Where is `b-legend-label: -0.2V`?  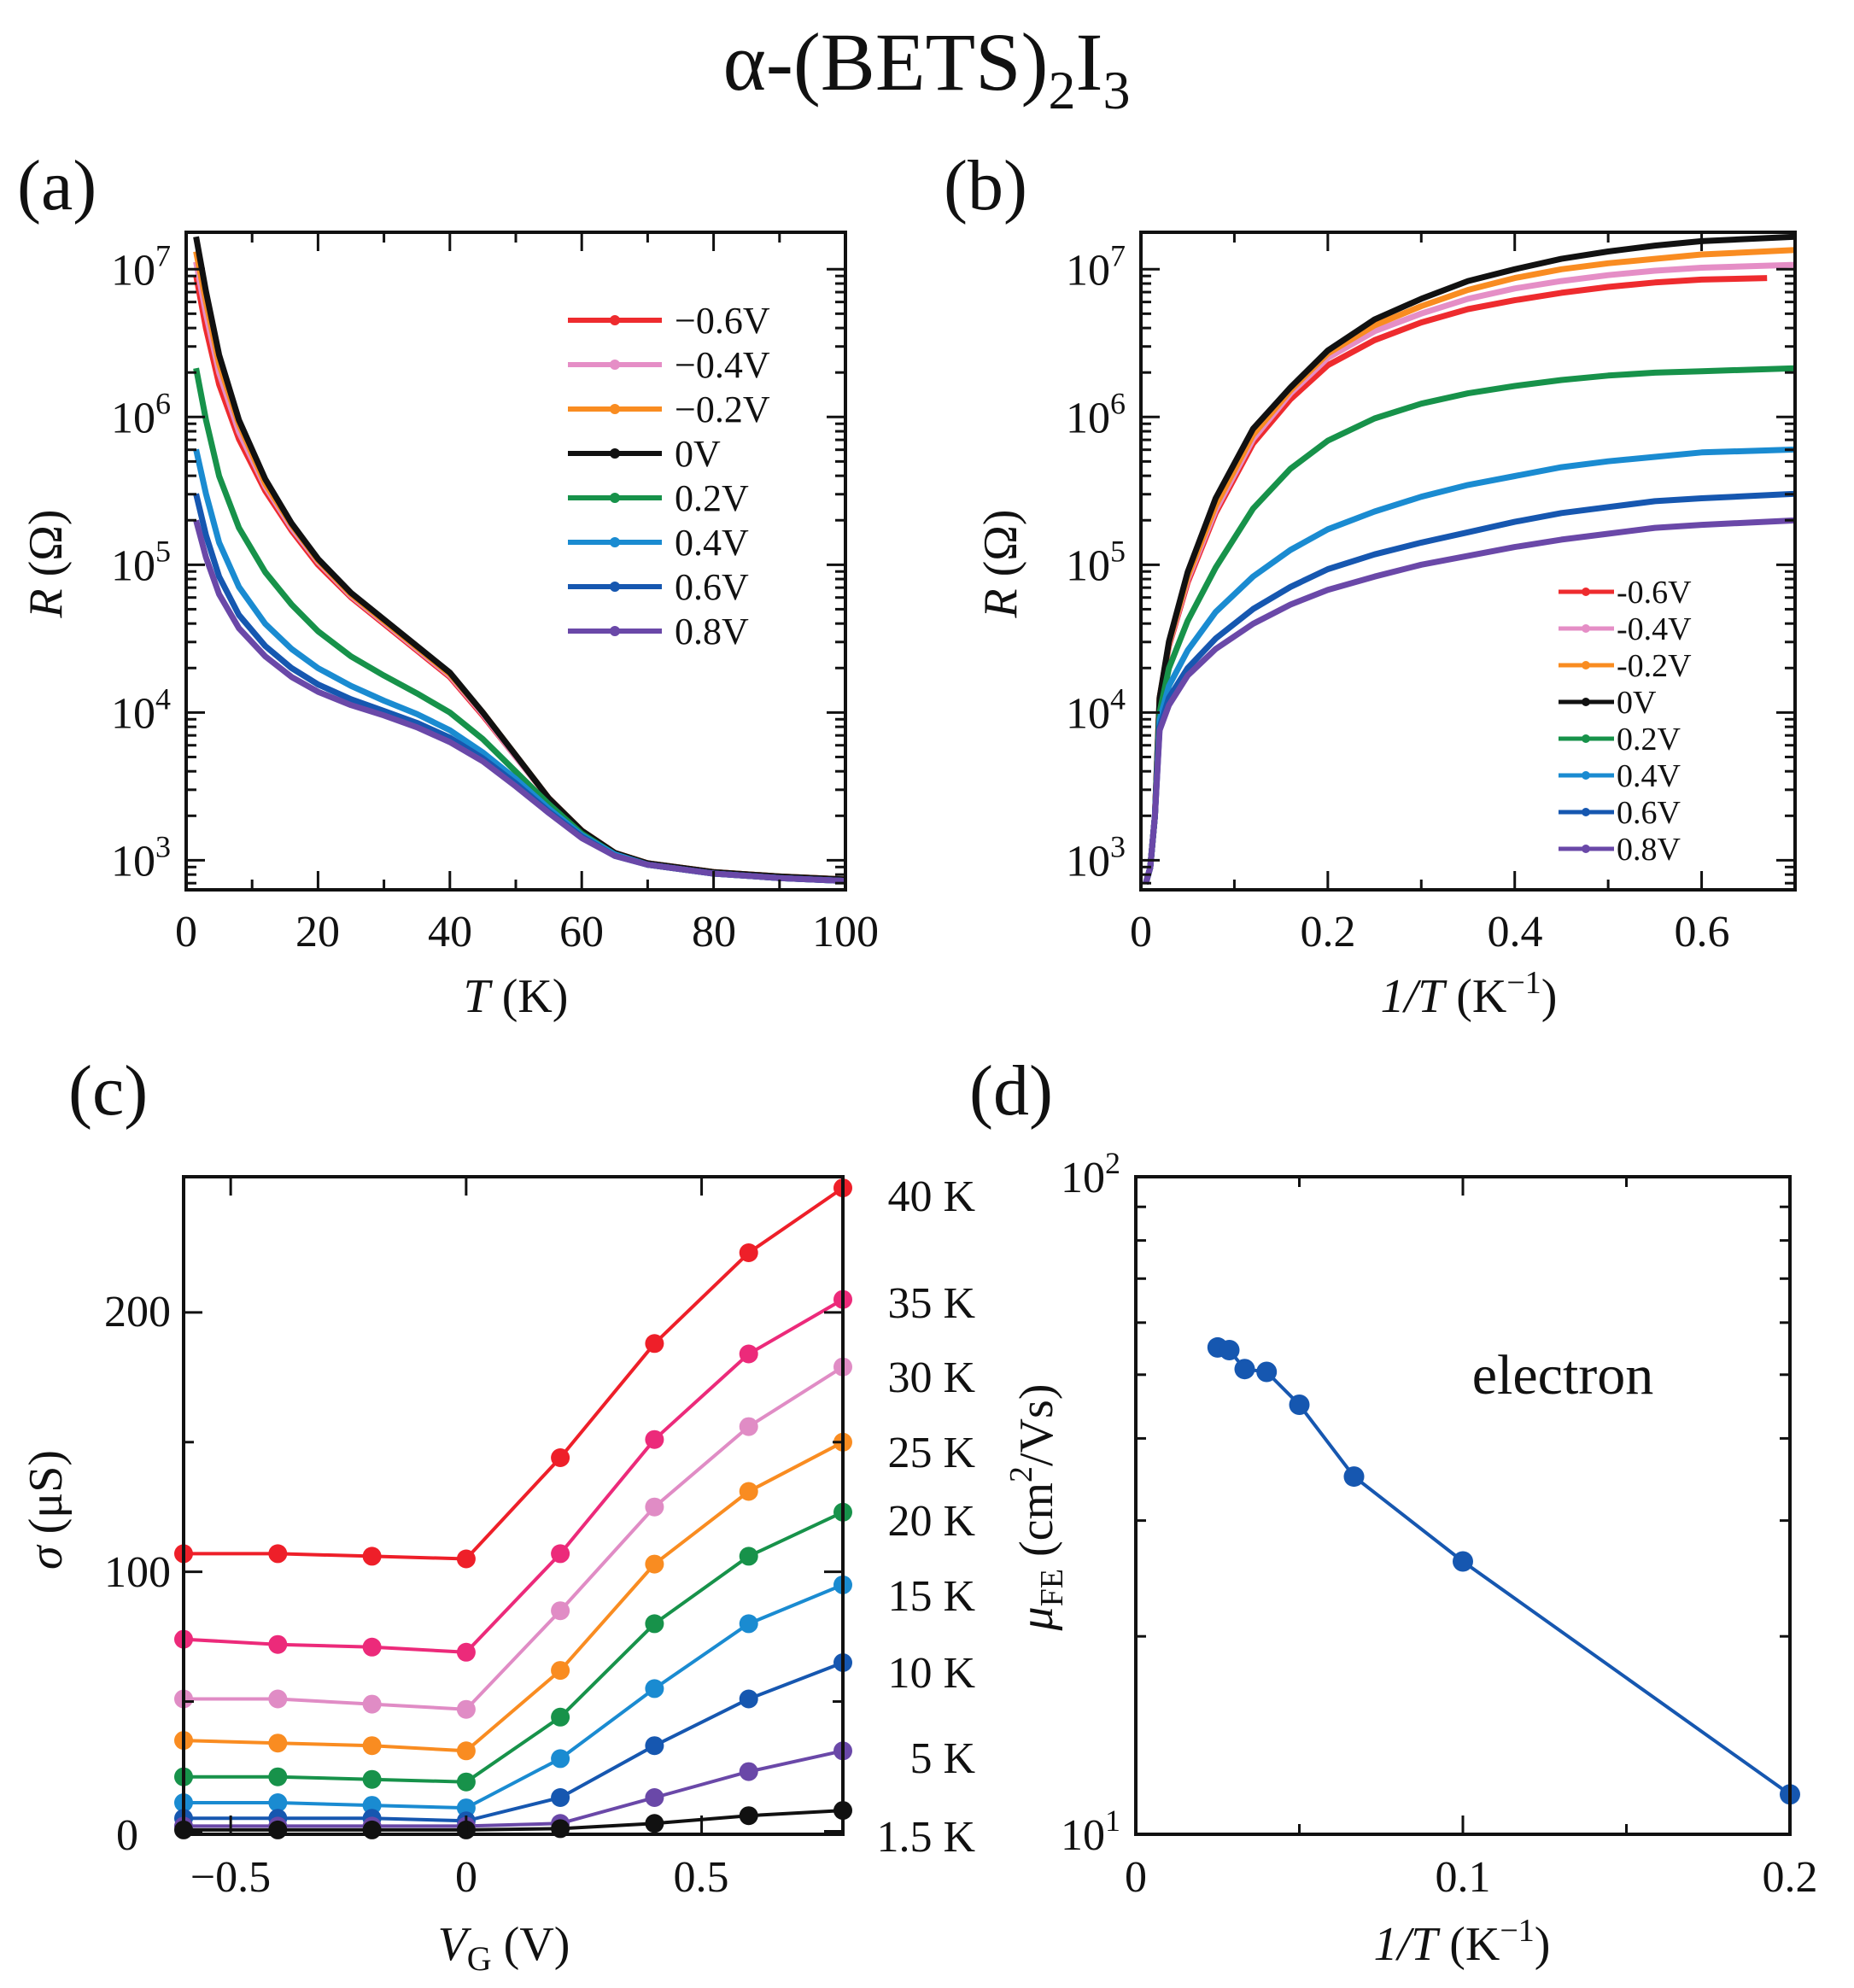 b-legend-label: -0.2V is located at coordinates (1654, 666).